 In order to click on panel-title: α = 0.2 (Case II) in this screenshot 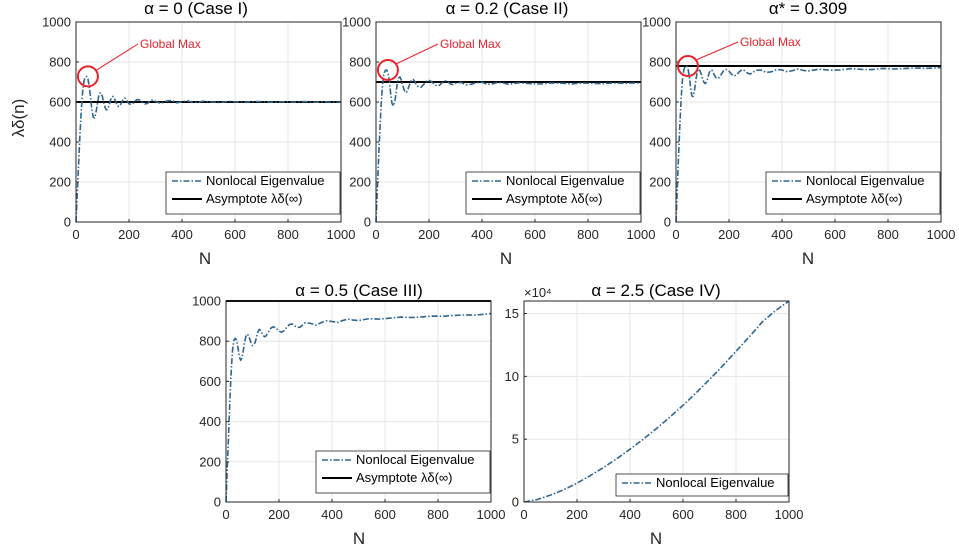, I will do `click(507, 9)`.